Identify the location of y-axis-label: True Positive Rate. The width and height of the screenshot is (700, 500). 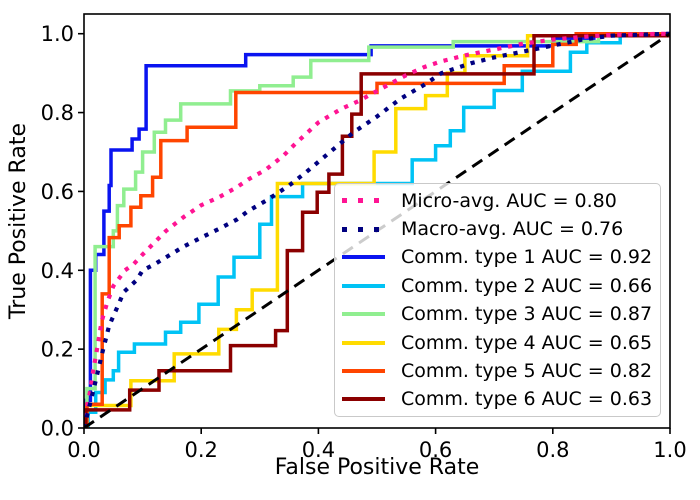
(18, 221).